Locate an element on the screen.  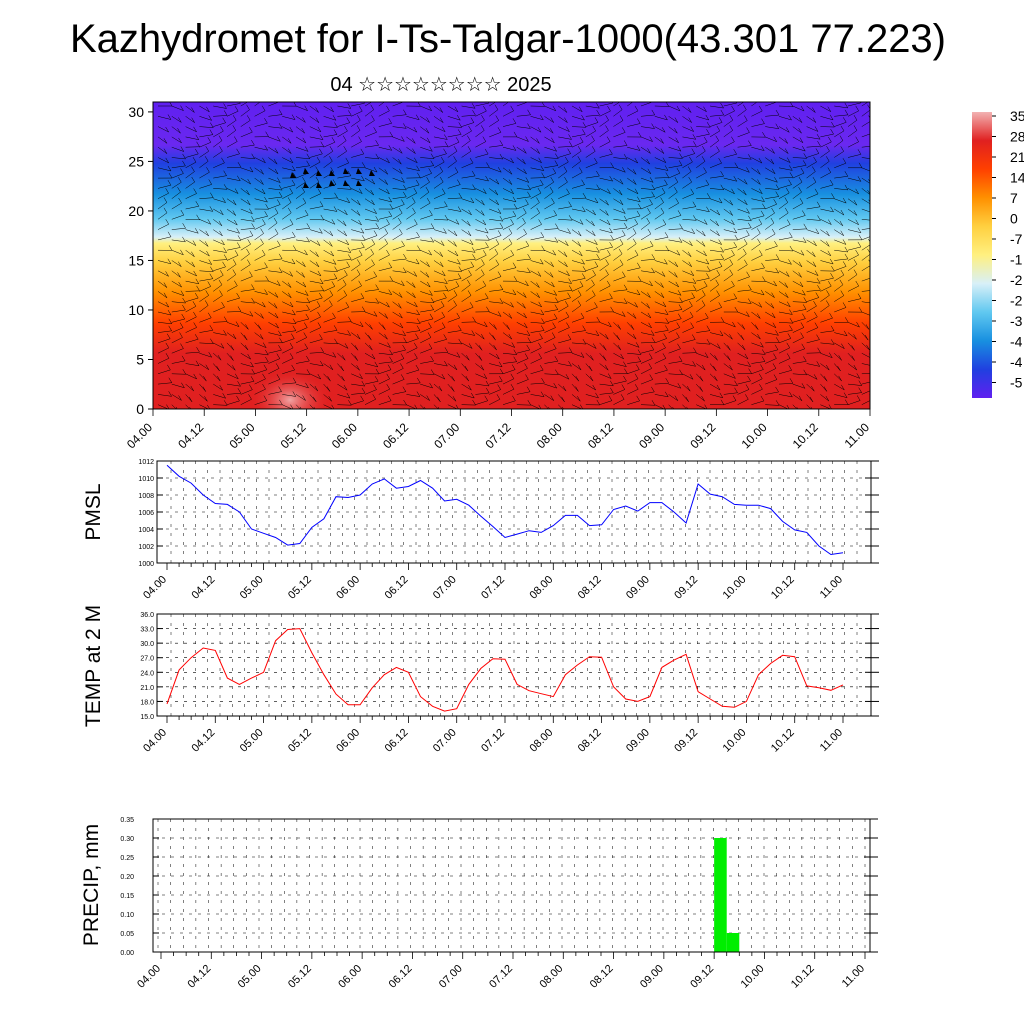
x-tick-label: 04.00 is located at coordinates (155, 741).